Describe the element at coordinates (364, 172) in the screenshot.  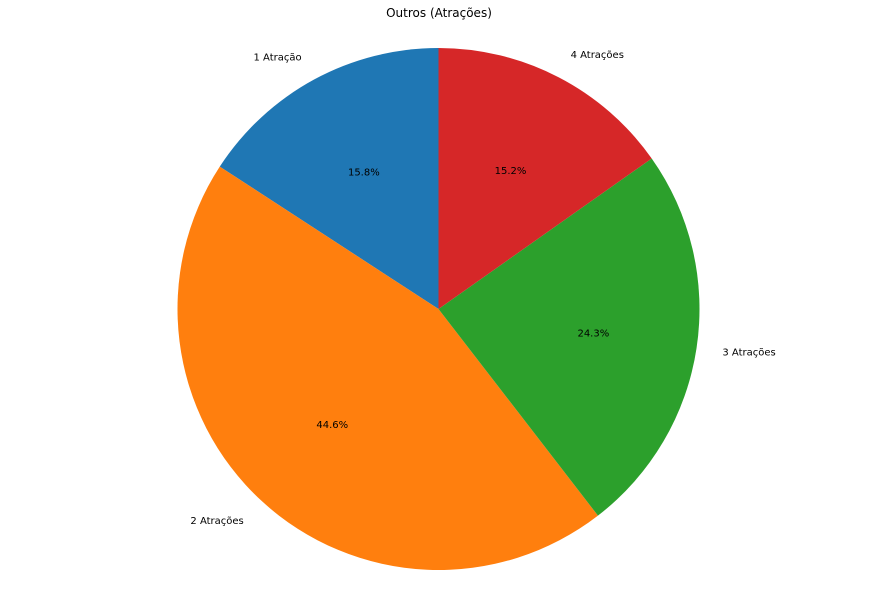
I see `slice-percent-label: 15.8%` at that location.